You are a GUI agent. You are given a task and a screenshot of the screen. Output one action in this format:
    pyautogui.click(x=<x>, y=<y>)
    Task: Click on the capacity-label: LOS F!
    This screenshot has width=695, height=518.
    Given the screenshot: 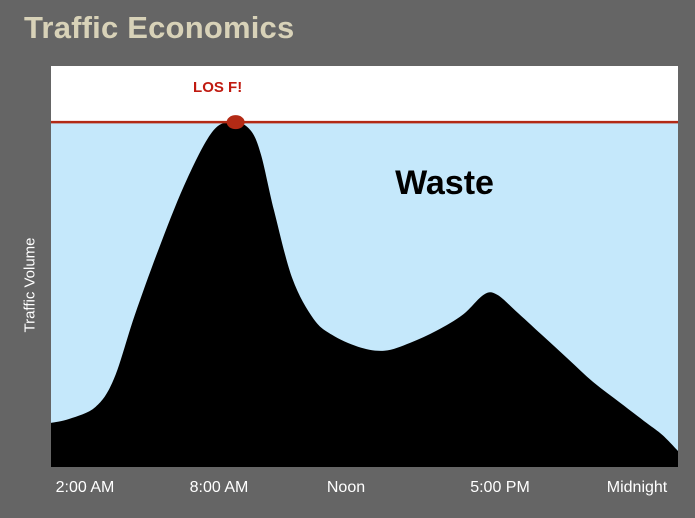 What is the action you would take?
    pyautogui.click(x=217, y=87)
    